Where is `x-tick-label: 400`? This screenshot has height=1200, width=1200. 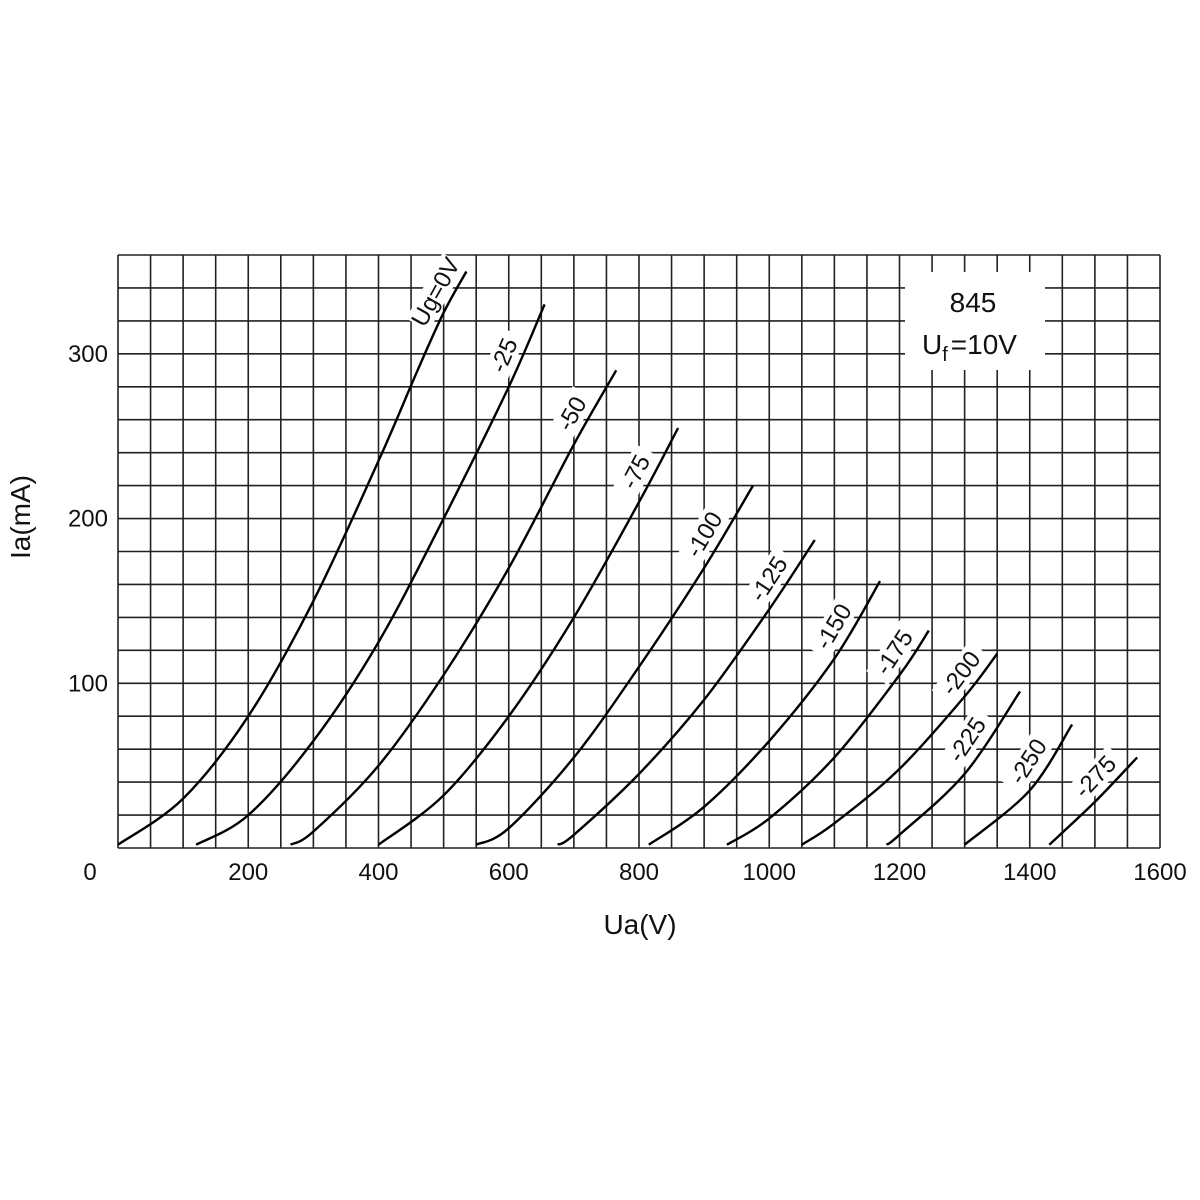 x-tick-label: 400 is located at coordinates (378, 872).